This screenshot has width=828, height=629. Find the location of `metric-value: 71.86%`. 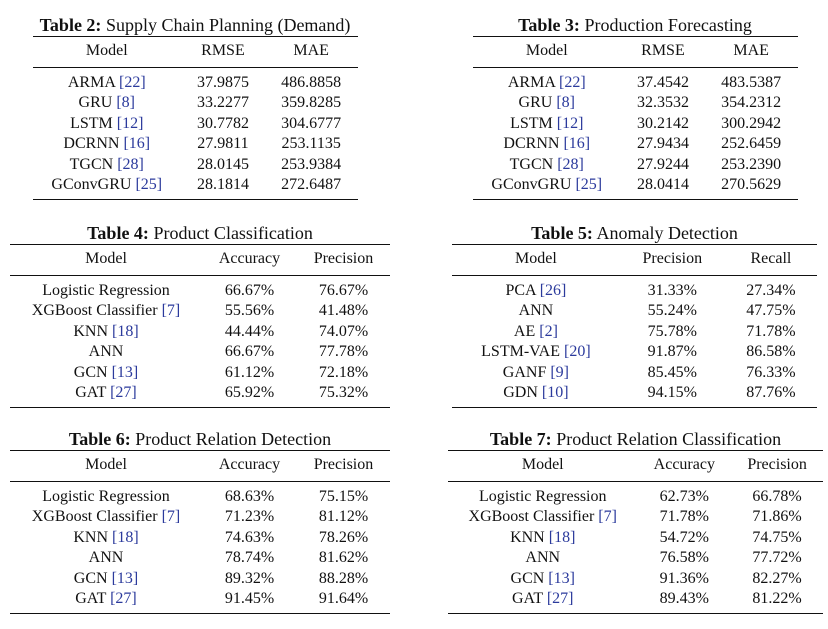

metric-value: 71.86% is located at coordinates (777, 516).